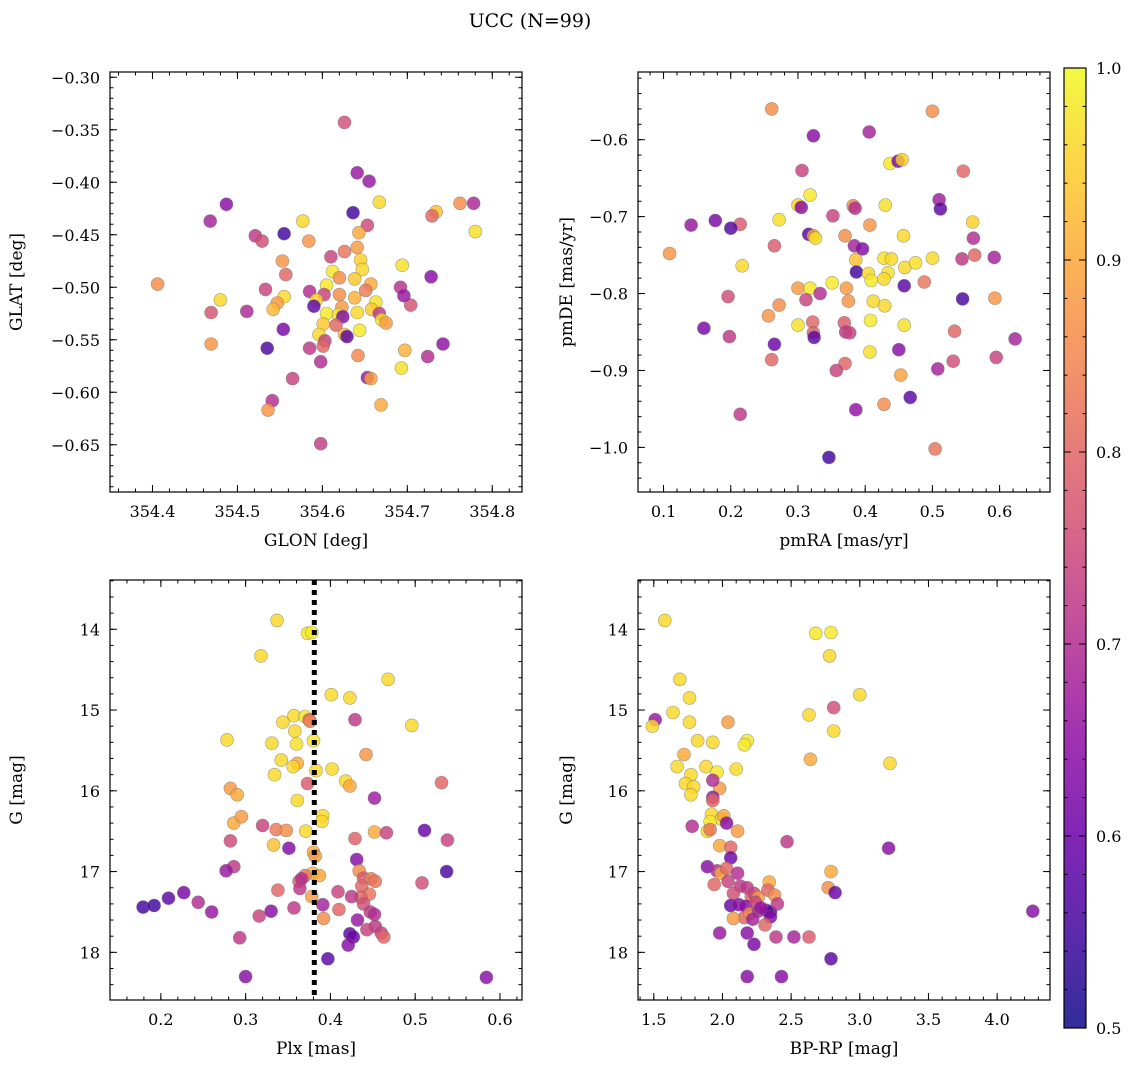  What do you see at coordinates (160, 1019) in the screenshot?
I see `x-tick-label: 0.2` at bounding box center [160, 1019].